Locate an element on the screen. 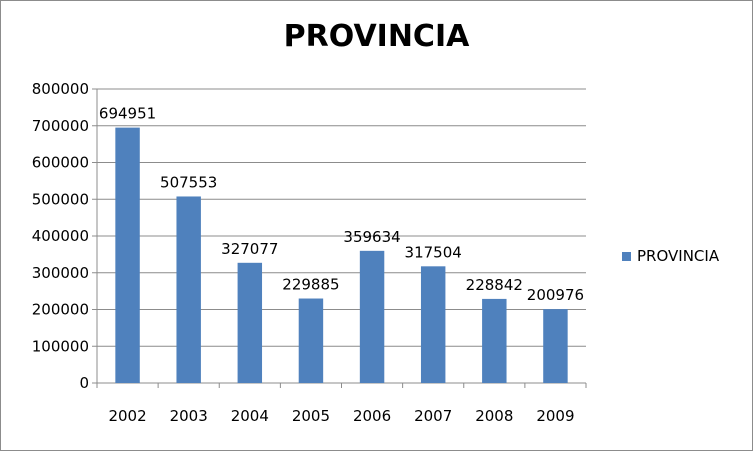  y-tick-label: 0 is located at coordinates (84, 383).